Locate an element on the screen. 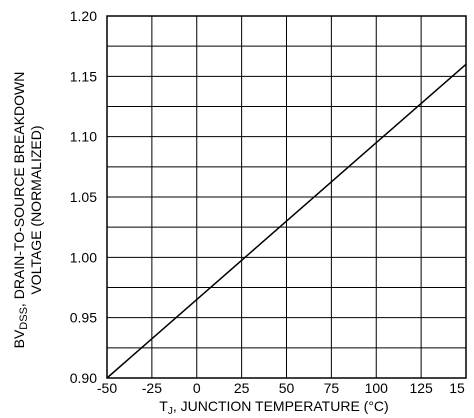 This screenshot has width=474, height=418. x-tick-label: 100 is located at coordinates (377, 388).